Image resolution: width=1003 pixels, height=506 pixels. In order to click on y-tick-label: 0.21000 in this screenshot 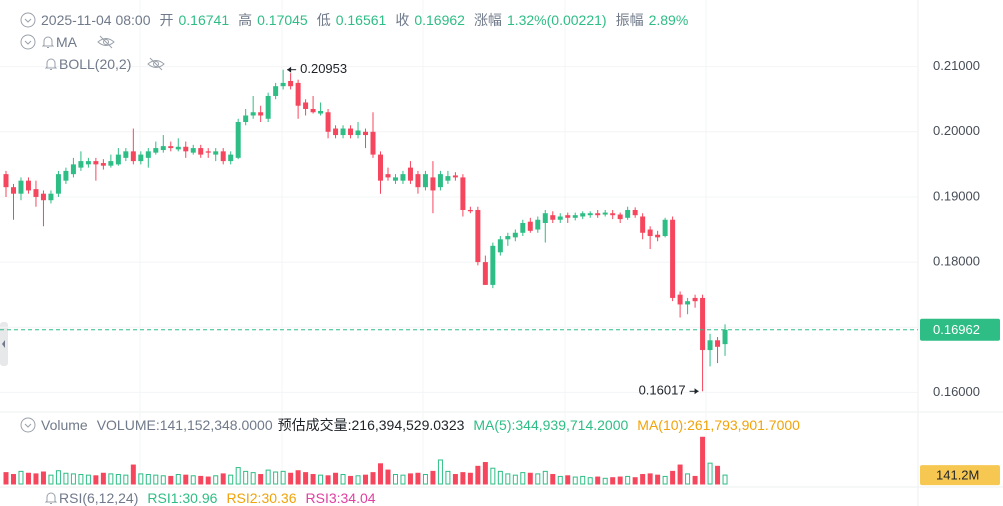, I will do `click(956, 65)`.